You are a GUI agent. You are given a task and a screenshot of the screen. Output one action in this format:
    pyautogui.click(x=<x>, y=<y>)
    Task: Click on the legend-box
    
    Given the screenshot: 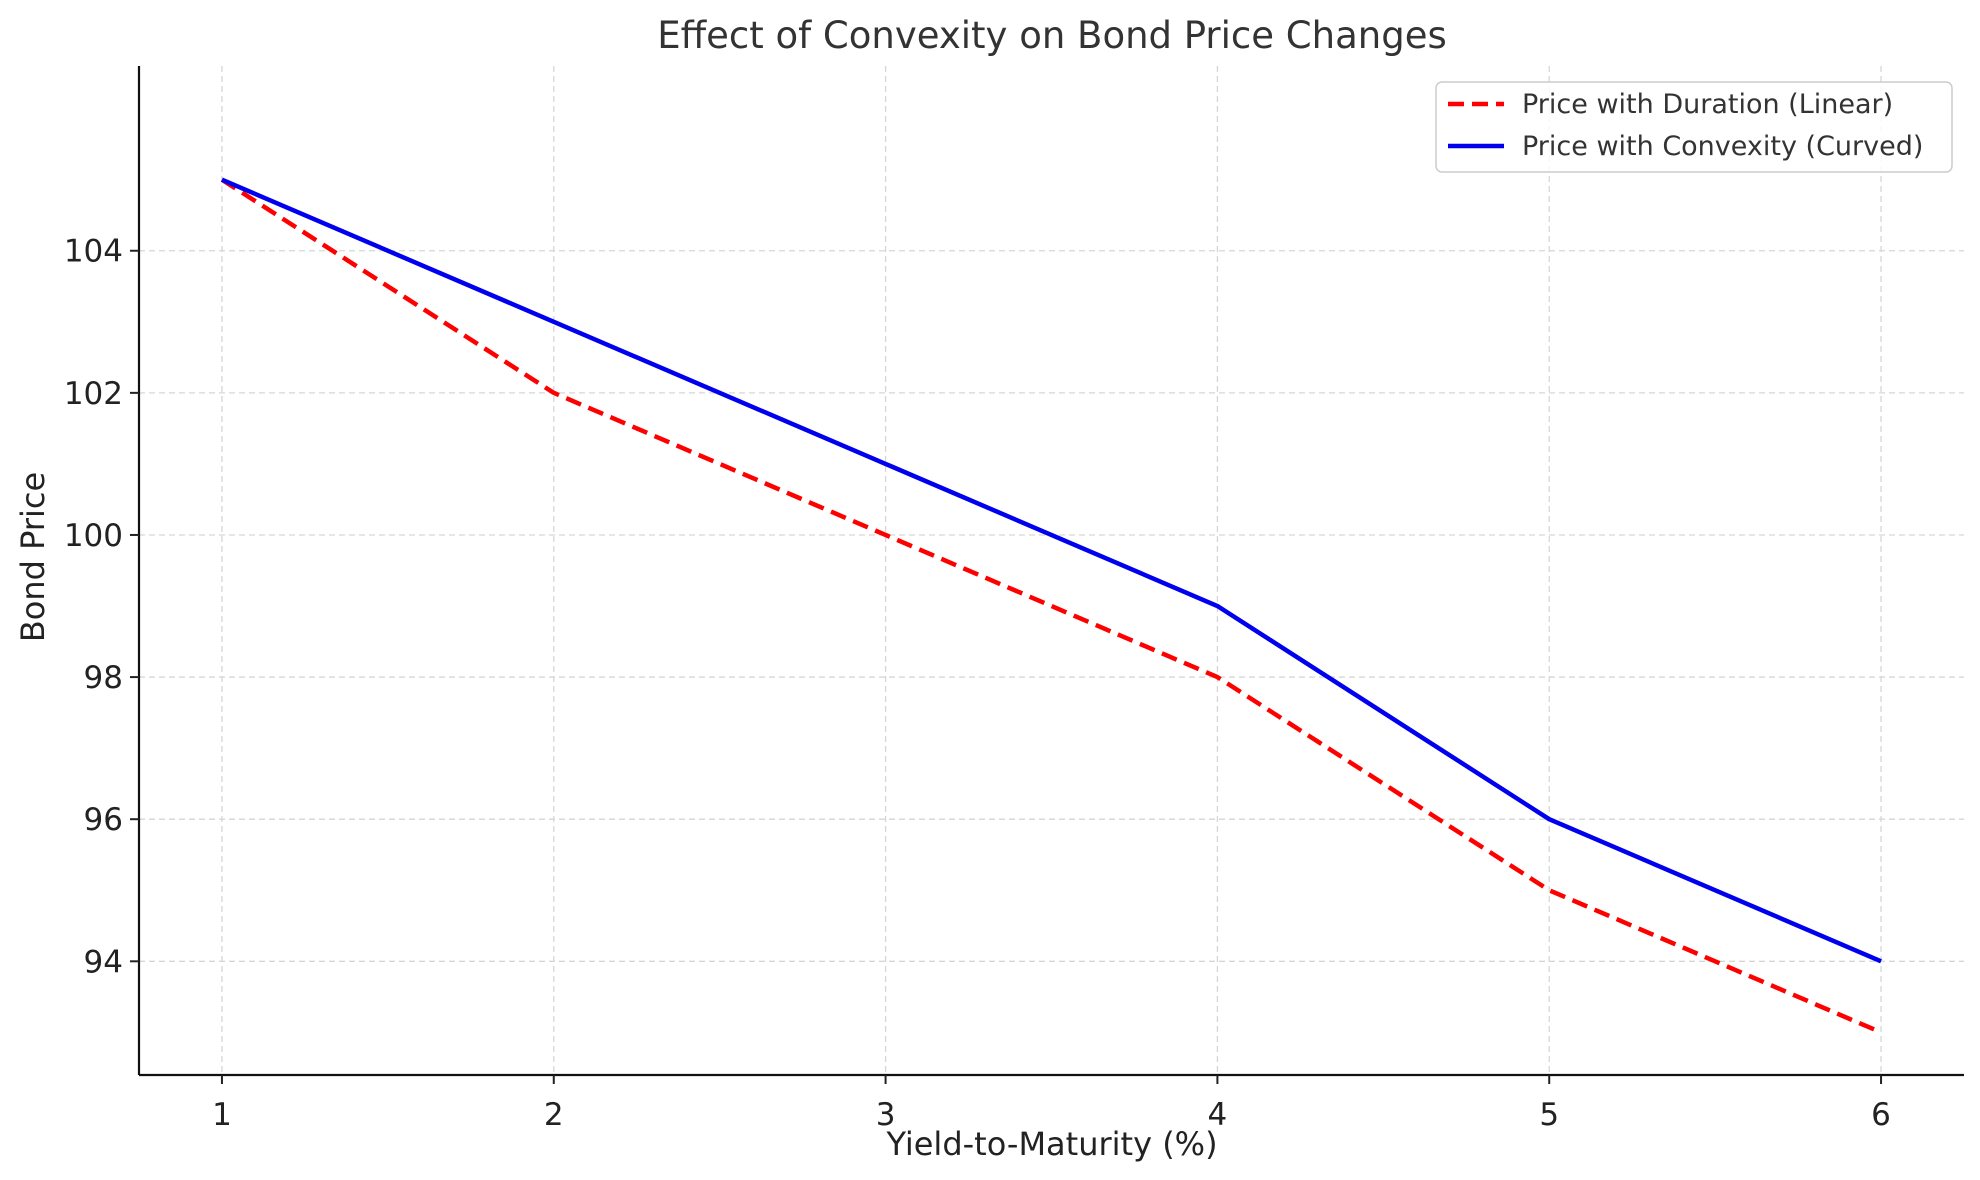 What is the action you would take?
    pyautogui.click(x=1694, y=127)
    